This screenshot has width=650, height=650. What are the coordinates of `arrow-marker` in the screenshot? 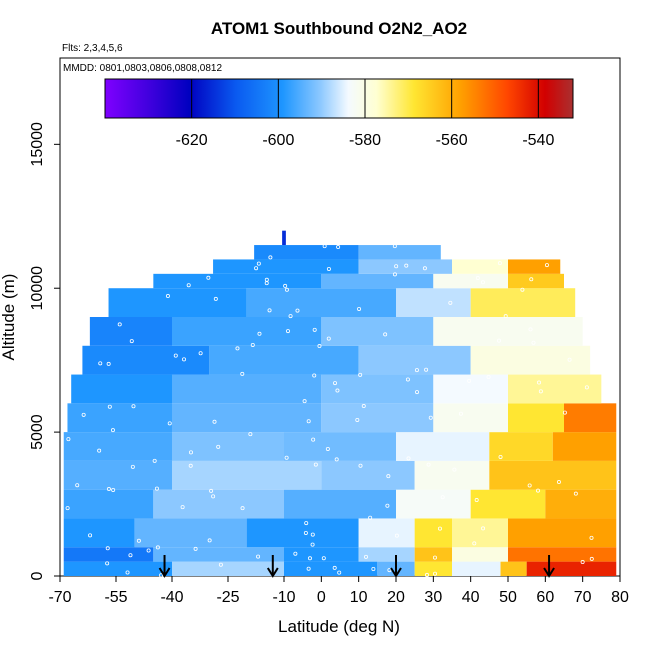 It's located at (549, 566).